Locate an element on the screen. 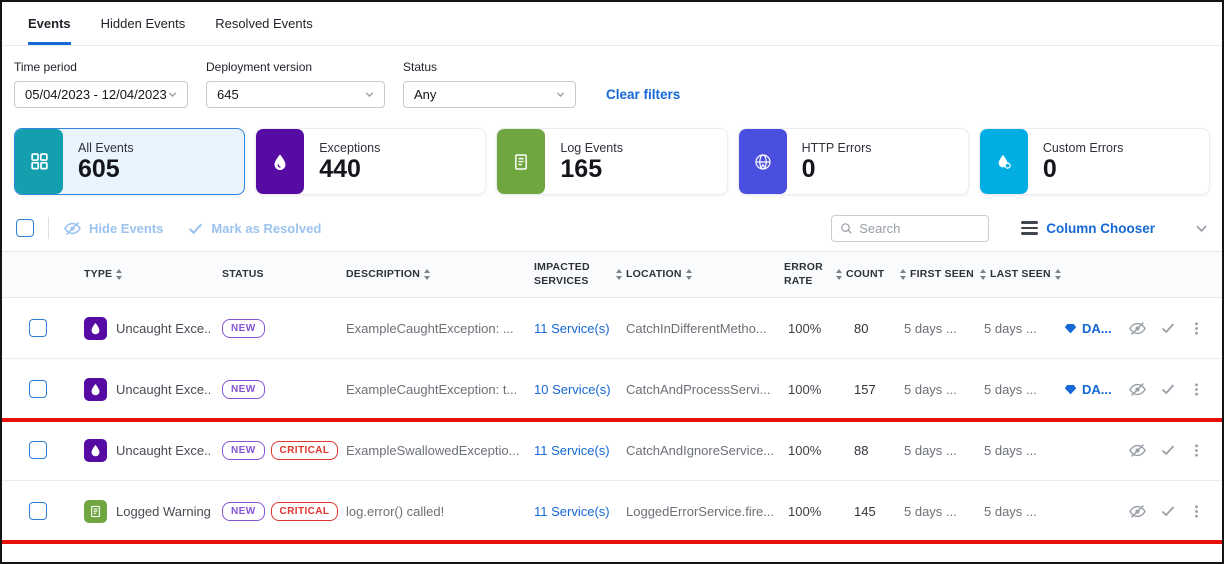 This screenshot has width=1224, height=564. status-filter: Status Any is located at coordinates (489, 84).